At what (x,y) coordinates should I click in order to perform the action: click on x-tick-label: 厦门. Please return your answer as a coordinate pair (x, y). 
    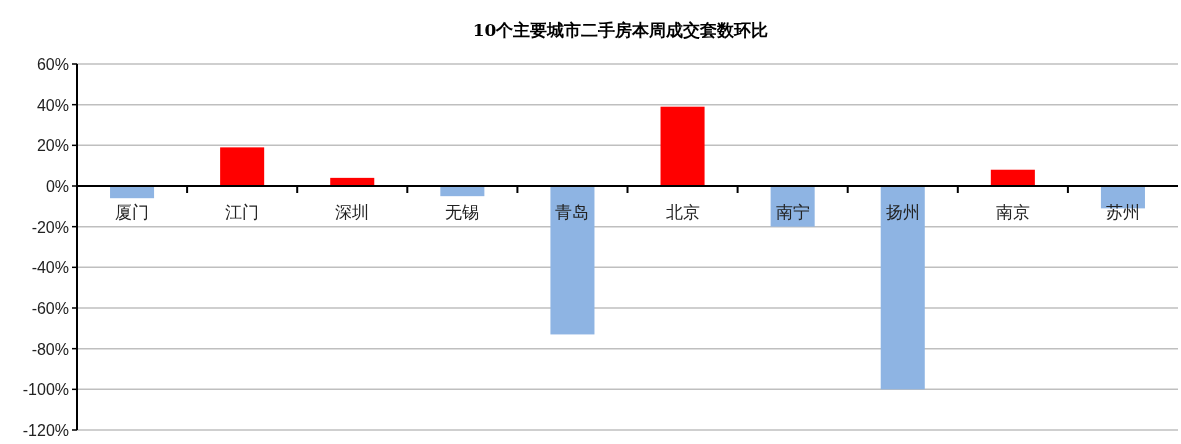
    Looking at the image, I should click on (132, 212).